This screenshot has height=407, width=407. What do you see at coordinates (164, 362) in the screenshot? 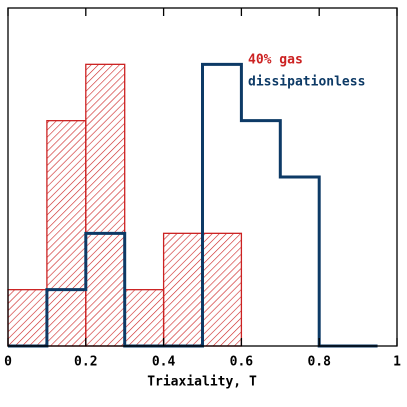
I see `x-tick-label: 0.4` at bounding box center [164, 362].